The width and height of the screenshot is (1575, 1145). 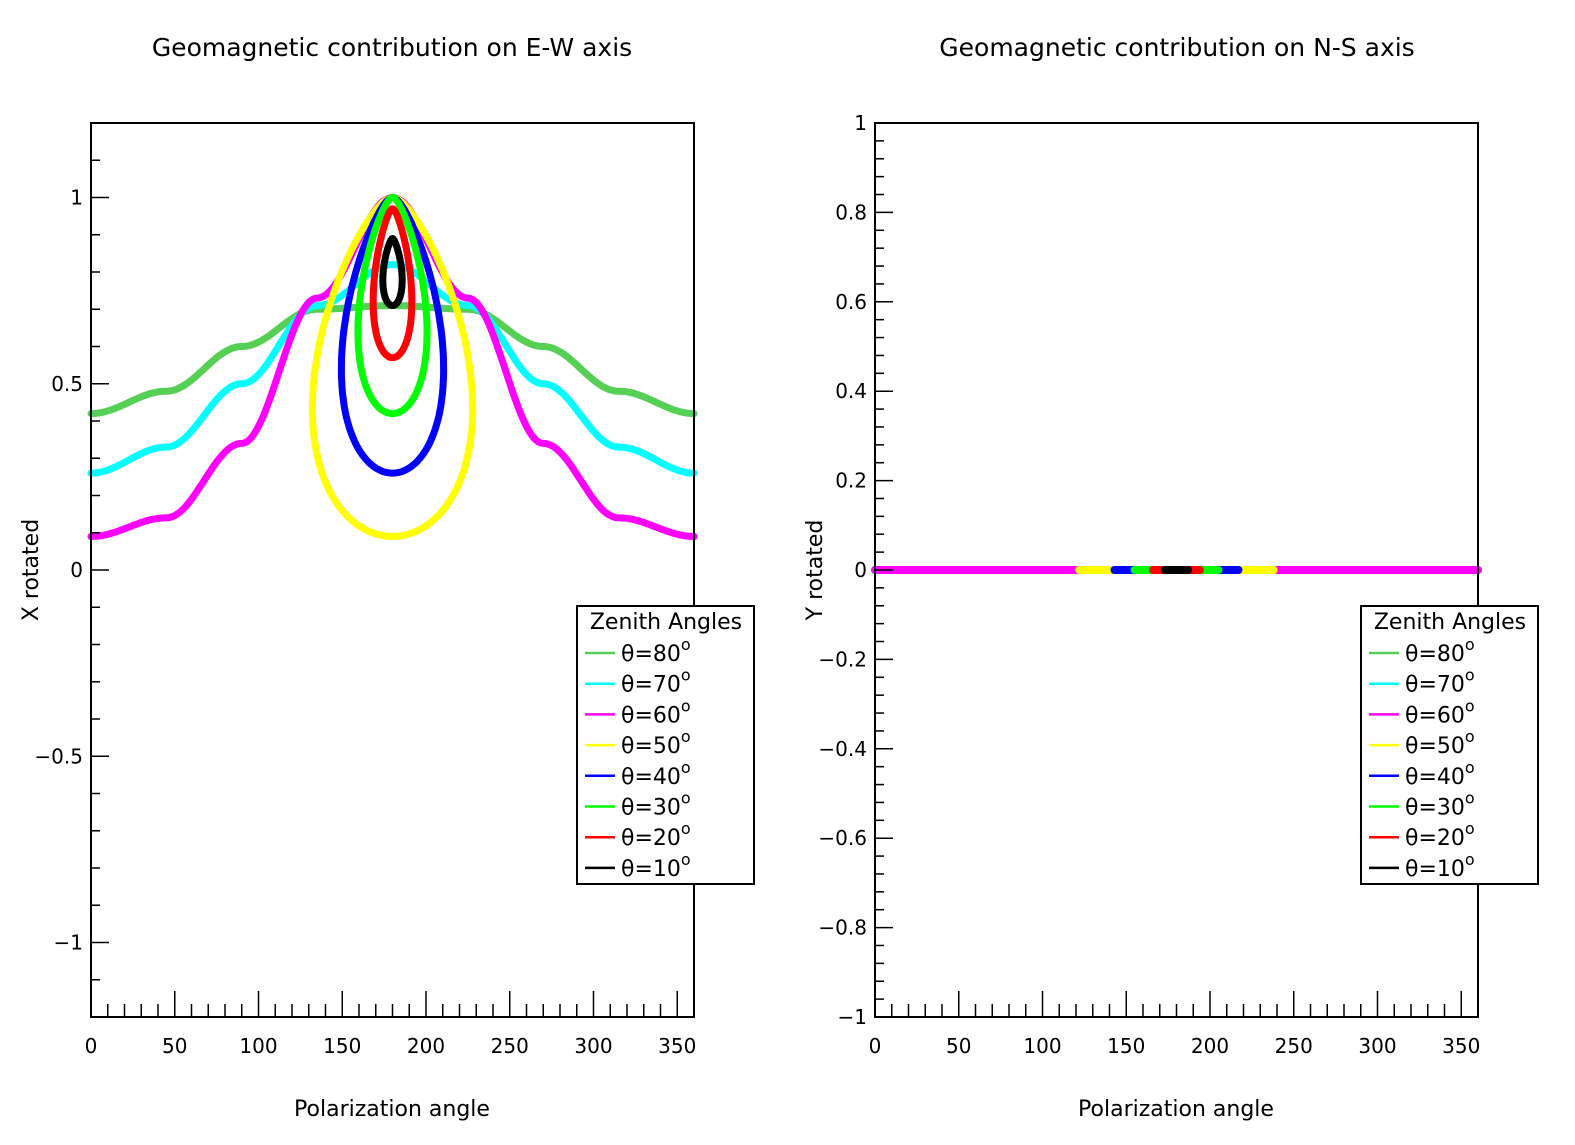 What do you see at coordinates (842, 928) in the screenshot?
I see `ns-y-tick-label: −0.8` at bounding box center [842, 928].